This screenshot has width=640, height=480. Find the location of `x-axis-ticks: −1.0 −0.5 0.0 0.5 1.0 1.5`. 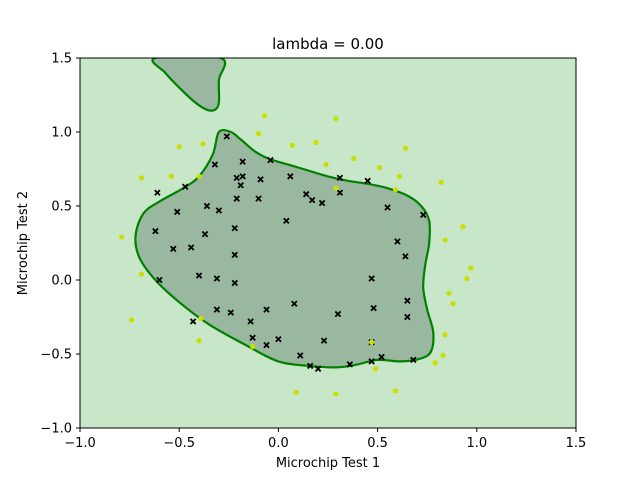

x-axis-ticks: −1.0 −0.5 0.0 0.5 1.0 1.5 is located at coordinates (325, 439).